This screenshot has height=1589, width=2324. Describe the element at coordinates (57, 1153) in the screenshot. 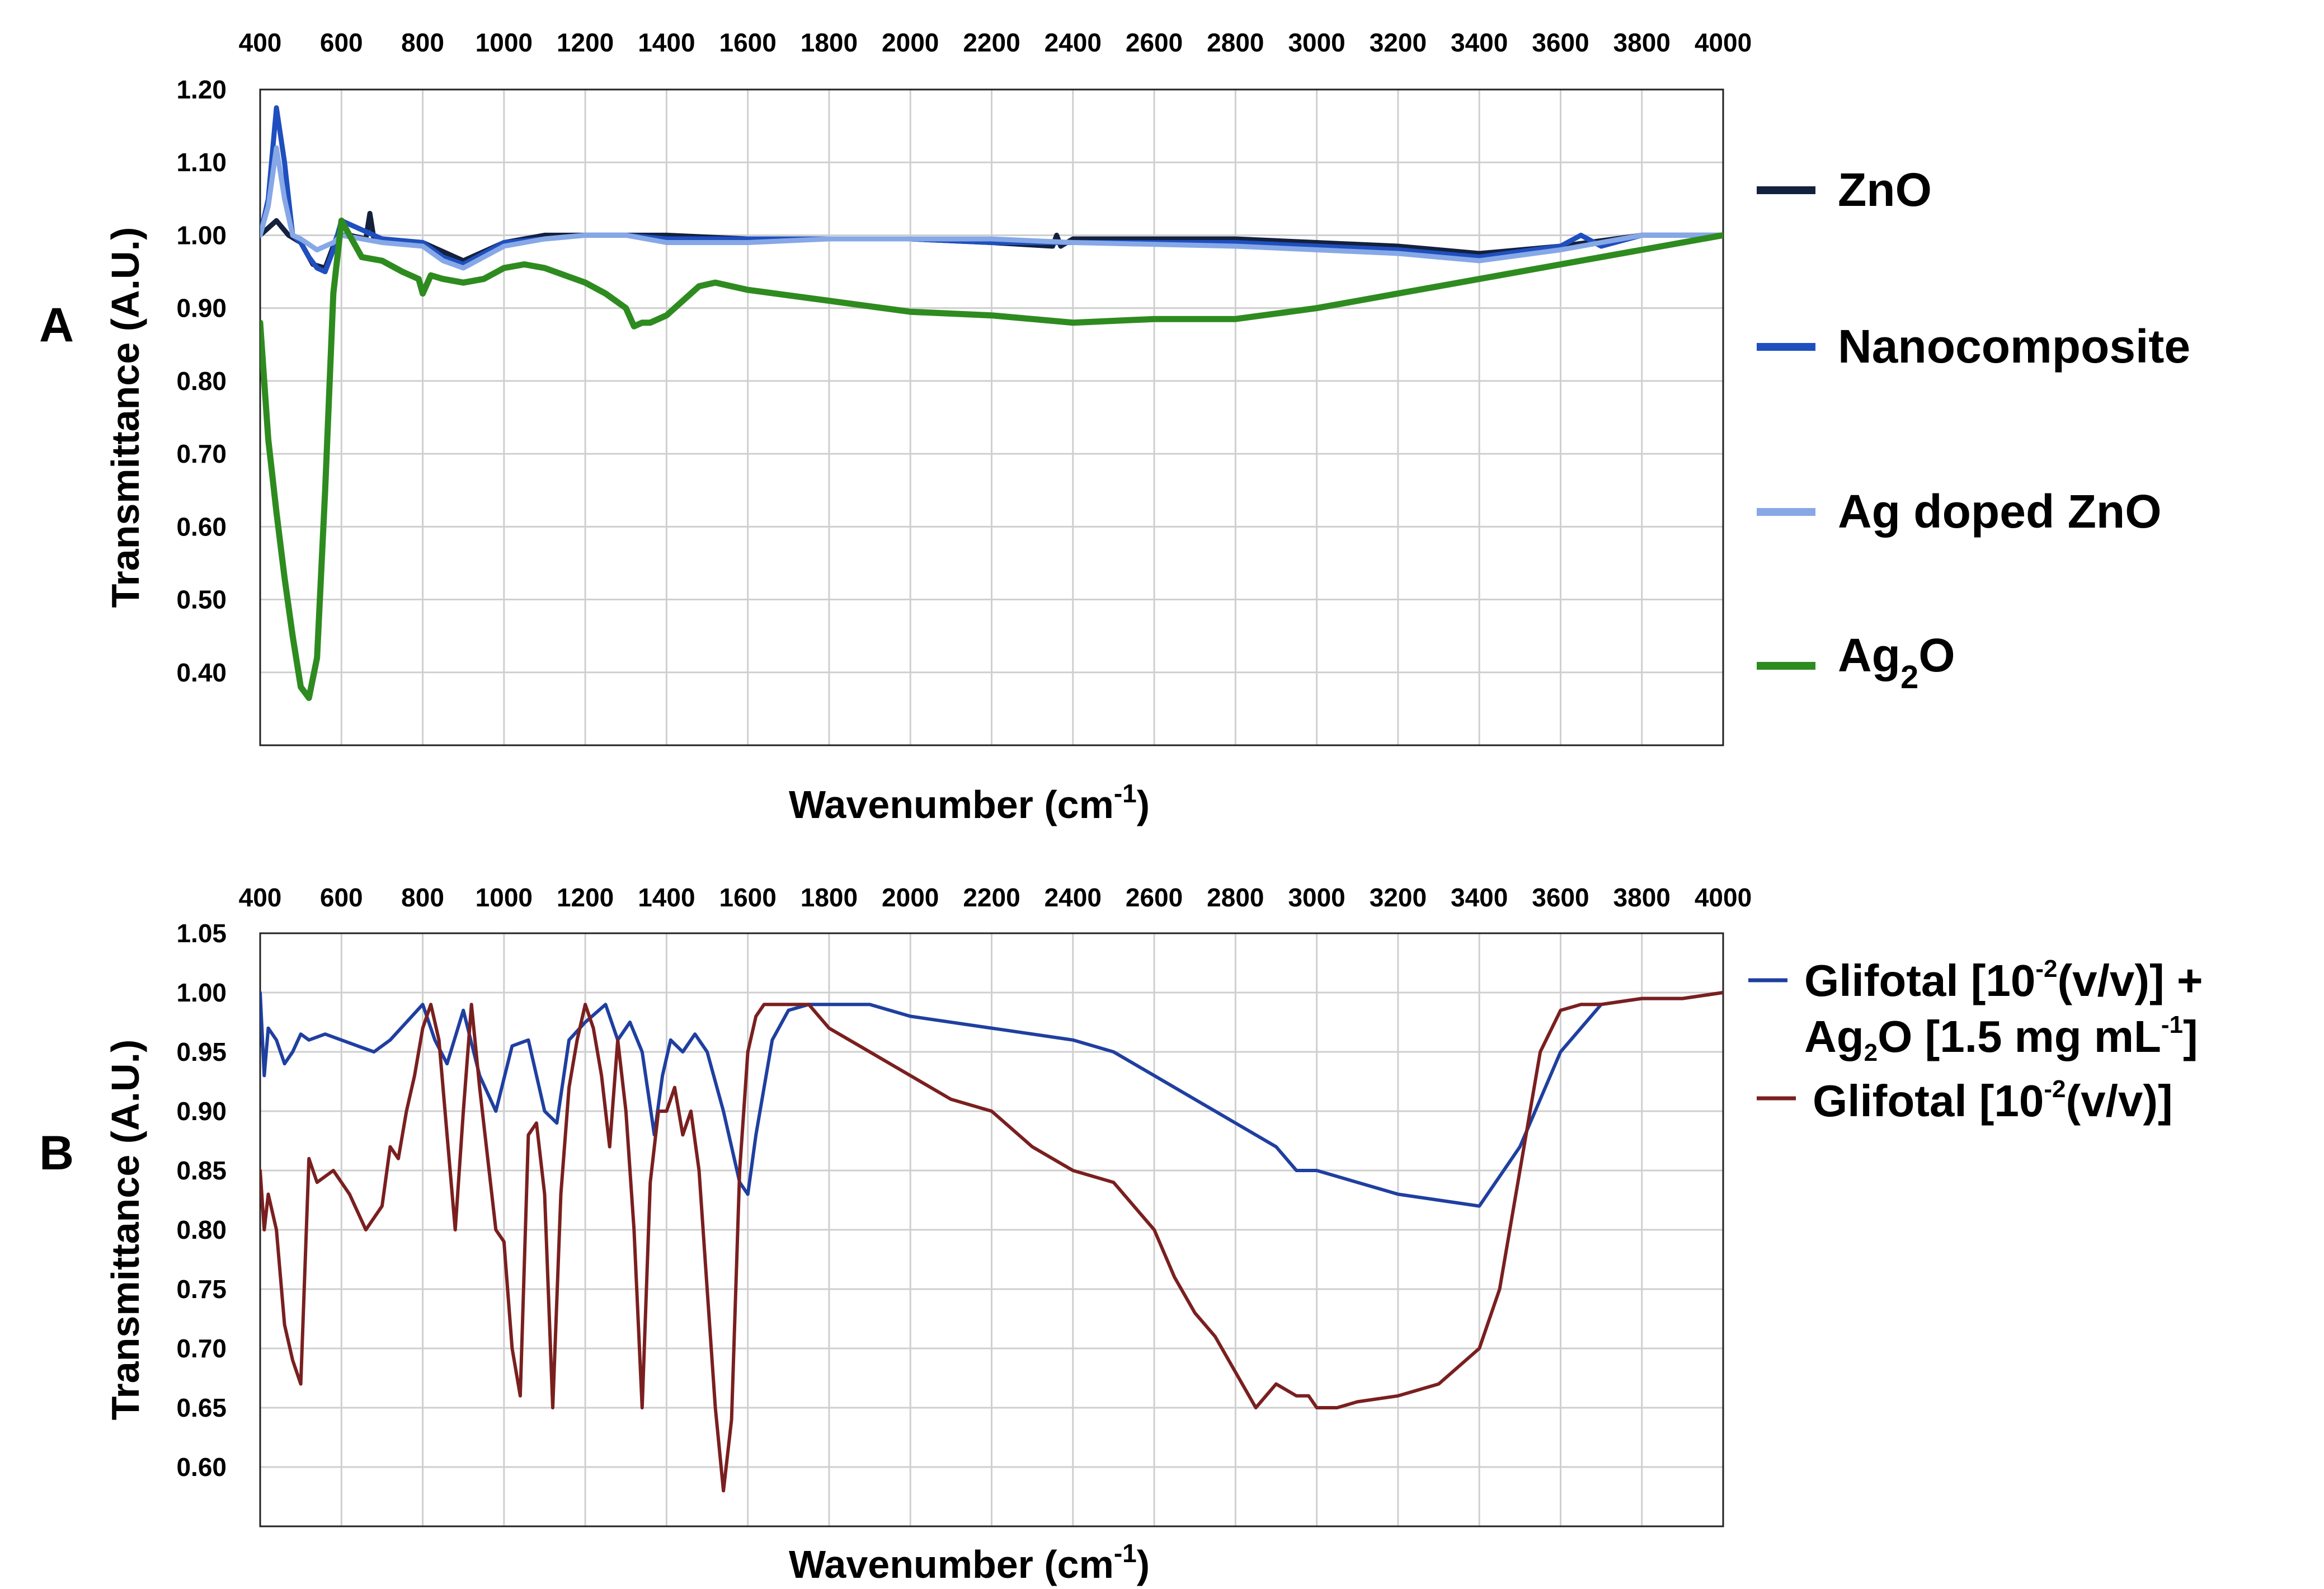

I see `panel-label: B` at that location.